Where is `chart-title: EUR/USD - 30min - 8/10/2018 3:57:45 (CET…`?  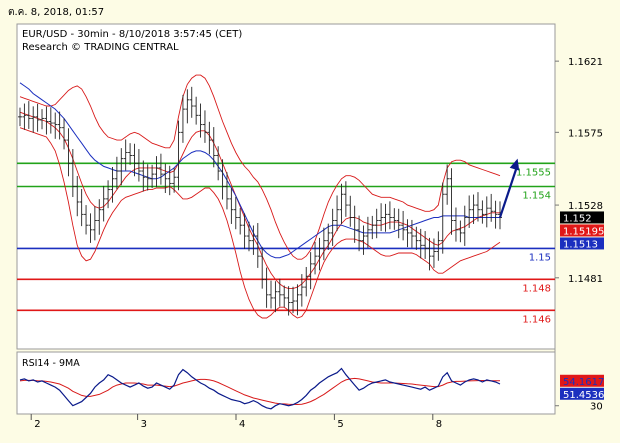 chart-title: EUR/USD - 30min - 8/10/2018 3:57:45 (CET… is located at coordinates (132, 34).